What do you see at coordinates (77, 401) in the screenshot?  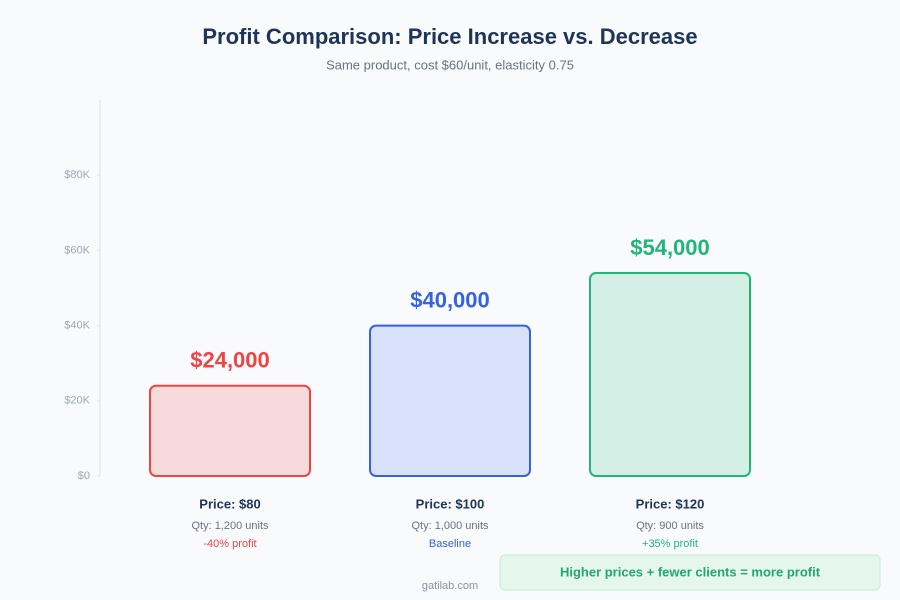 I see `y-tick-label: $20K` at bounding box center [77, 401].